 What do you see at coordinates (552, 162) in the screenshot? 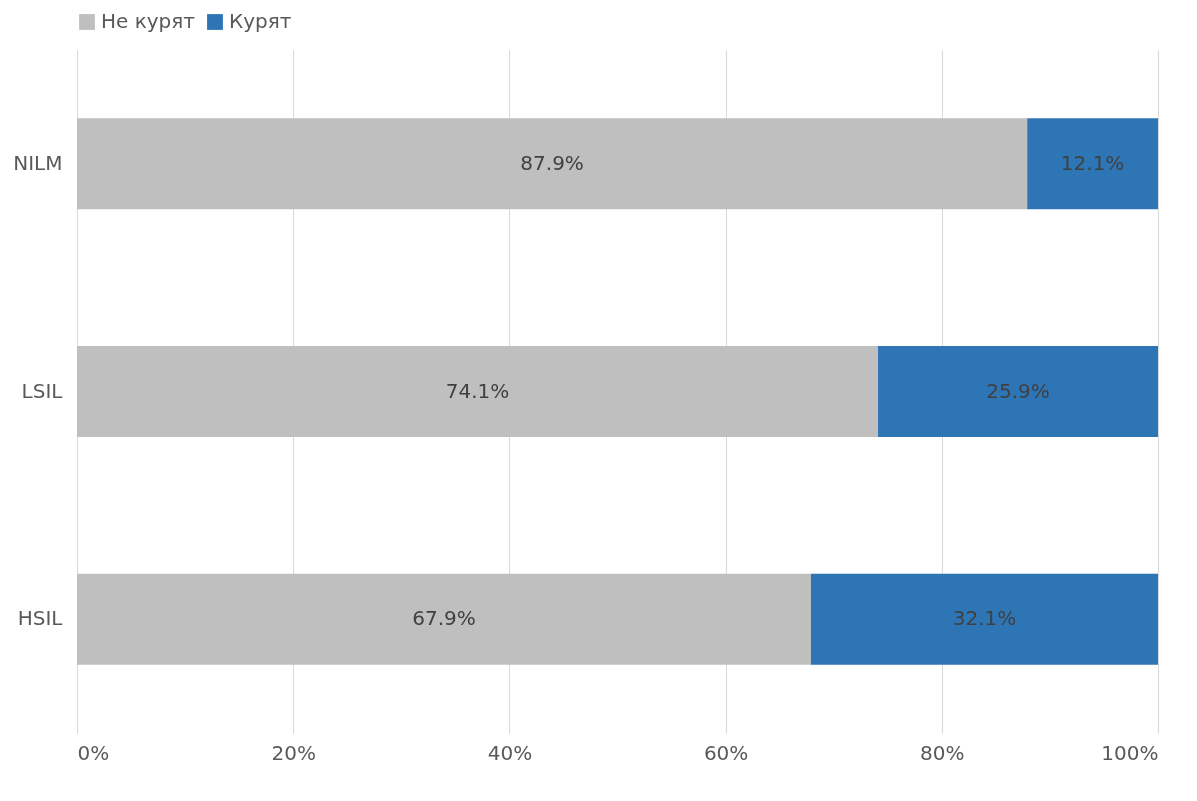
I see `data-label: 87.9%` at bounding box center [552, 162].